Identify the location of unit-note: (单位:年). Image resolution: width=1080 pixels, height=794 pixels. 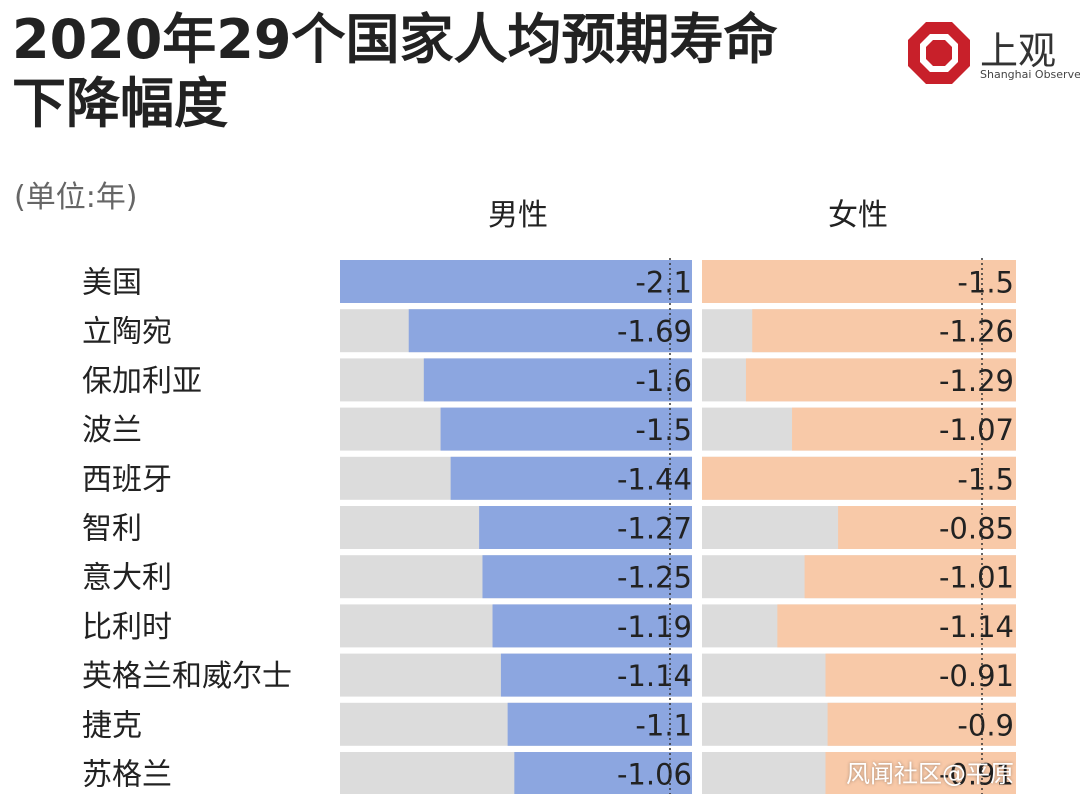
(76, 197).